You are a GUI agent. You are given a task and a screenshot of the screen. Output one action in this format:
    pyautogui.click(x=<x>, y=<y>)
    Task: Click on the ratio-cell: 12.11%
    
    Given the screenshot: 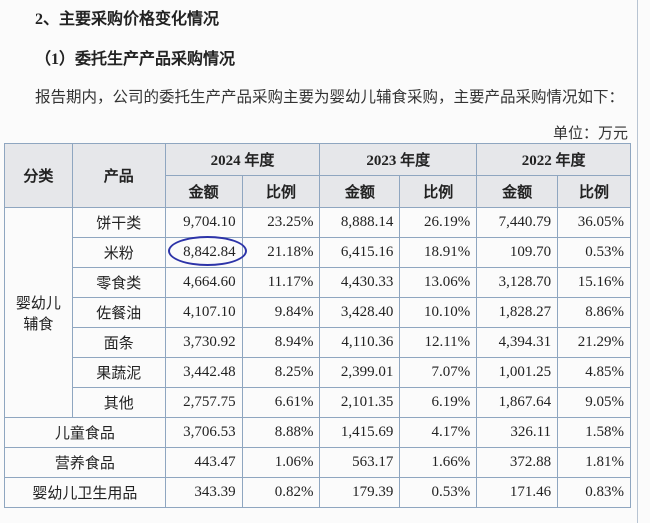 What is the action you would take?
    pyautogui.click(x=438, y=342)
    